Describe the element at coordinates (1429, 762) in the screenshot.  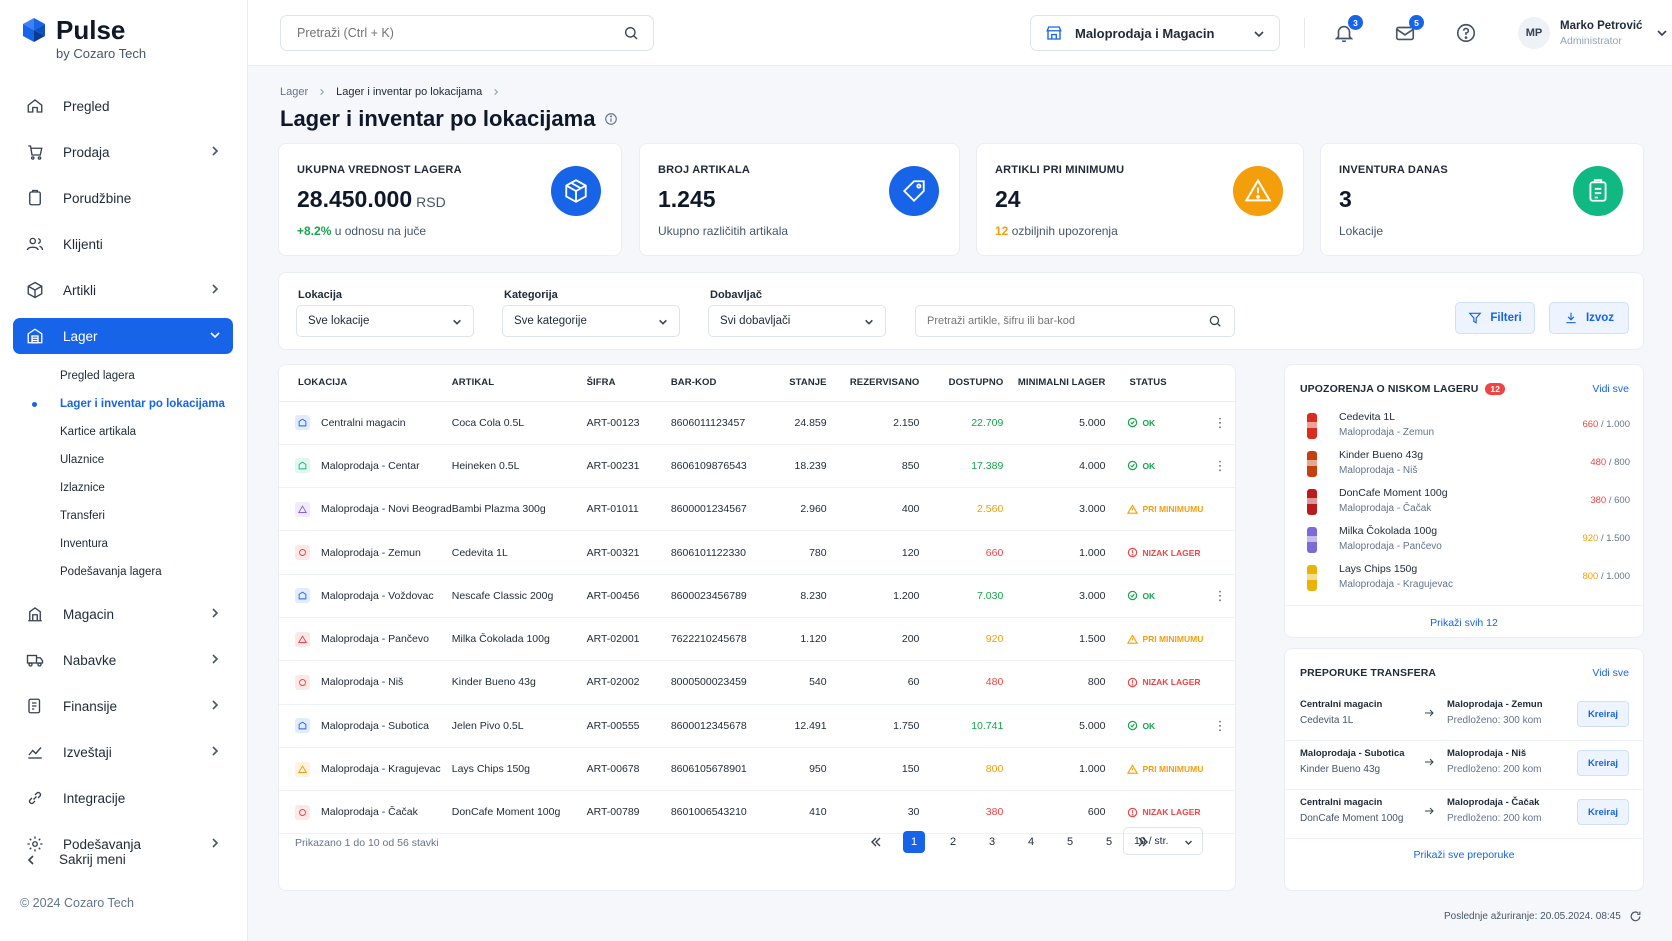
I see `arrow-right-icon` at that location.